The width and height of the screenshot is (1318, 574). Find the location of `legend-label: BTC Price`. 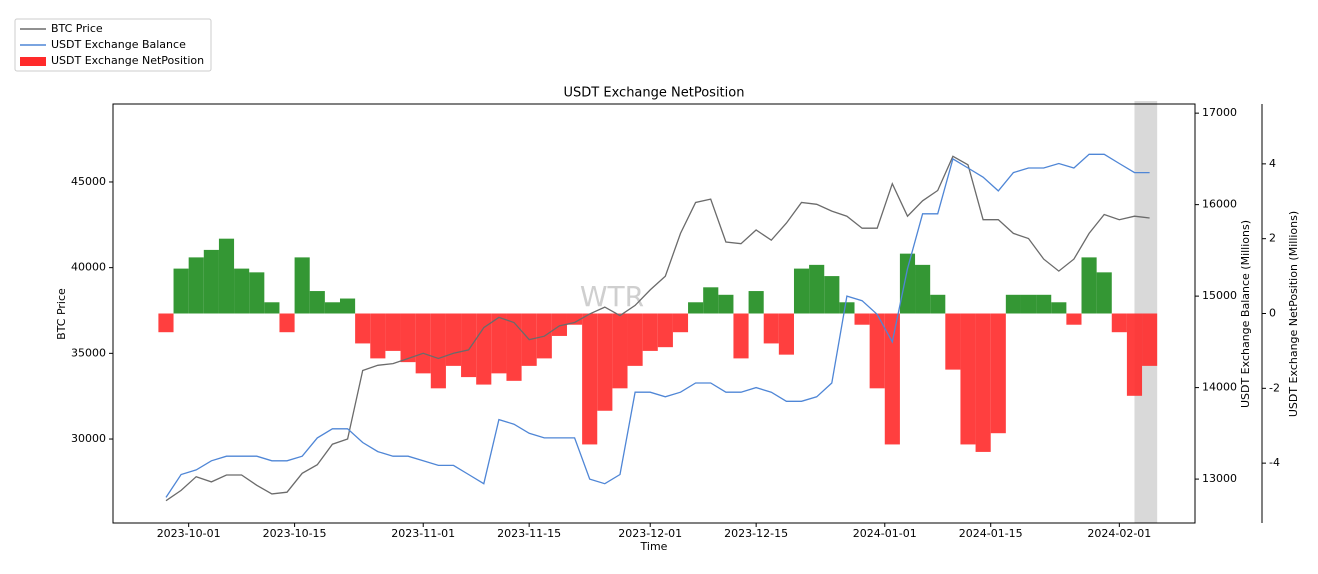

legend-label: BTC Price is located at coordinates (77, 28).